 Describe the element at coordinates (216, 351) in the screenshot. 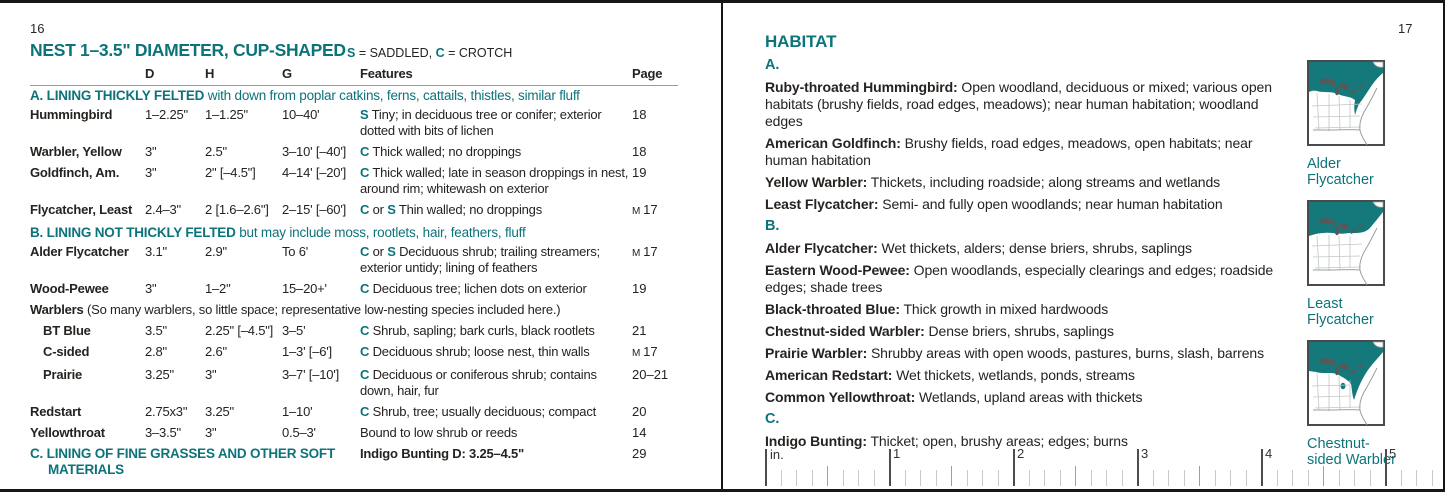

I see `dimension-h: 2.6"` at that location.